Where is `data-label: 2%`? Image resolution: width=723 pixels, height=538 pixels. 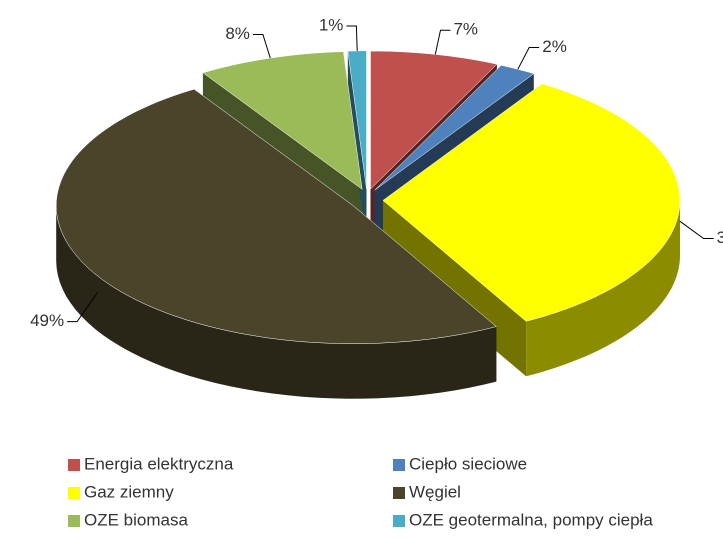 data-label: 2% is located at coordinates (554, 46).